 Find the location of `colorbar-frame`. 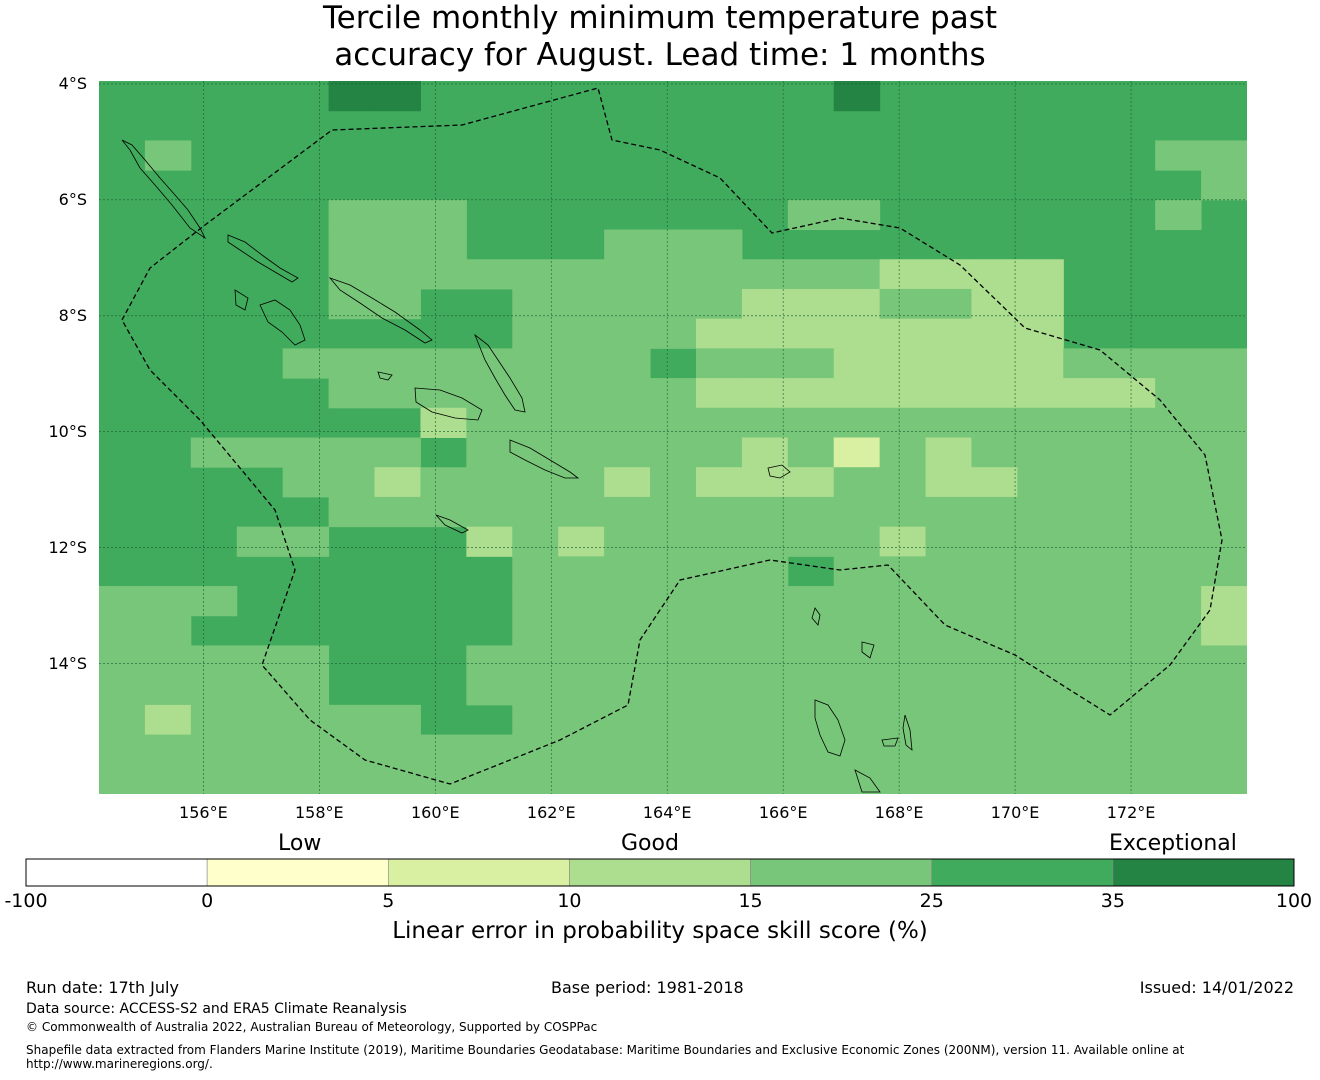

colorbar-frame is located at coordinates (660, 872).